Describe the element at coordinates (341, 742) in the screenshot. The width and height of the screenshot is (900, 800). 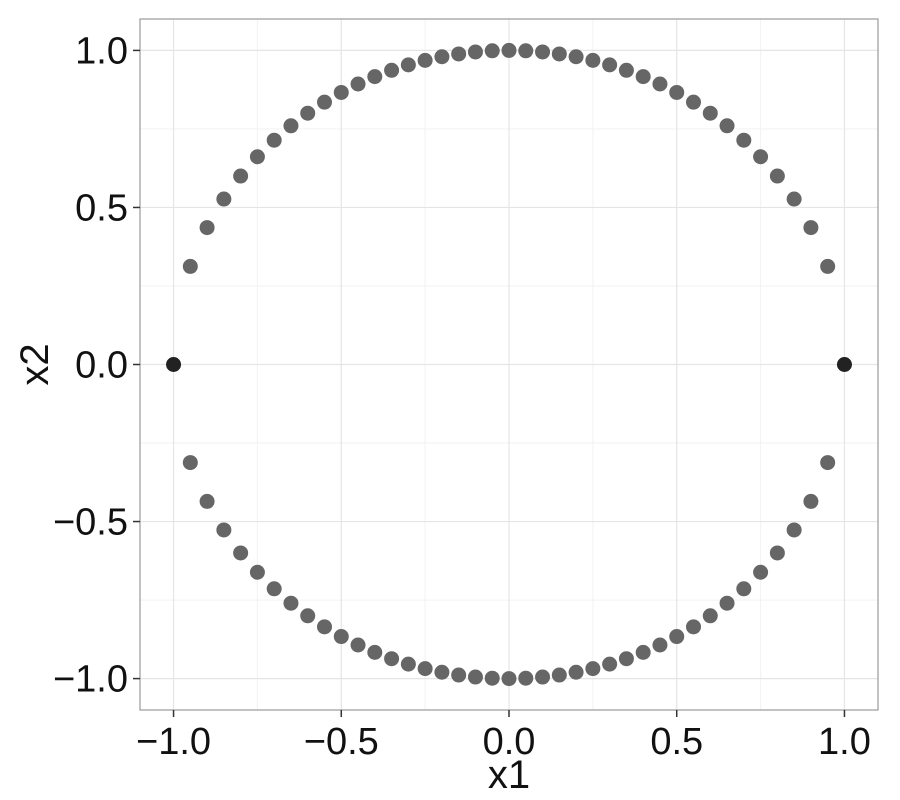
I see `x-tick-label: −0.5` at that location.